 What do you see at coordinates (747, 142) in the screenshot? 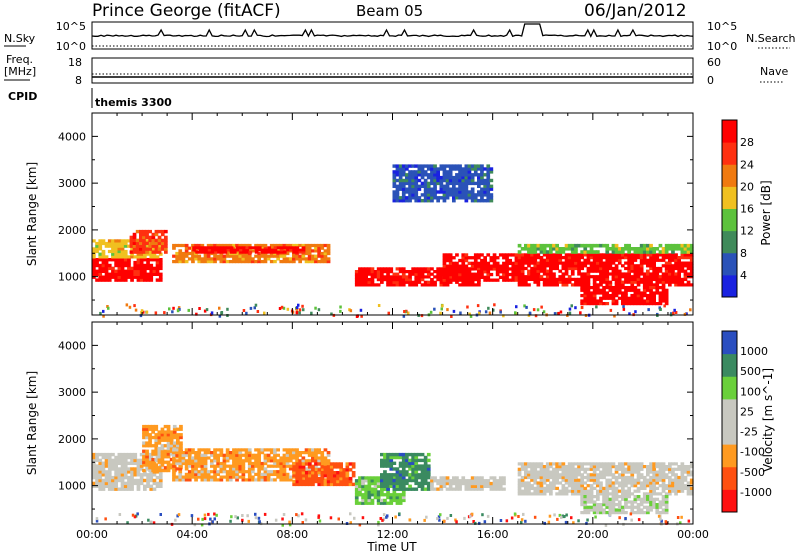
I see `colorbar-tick-label: 28` at bounding box center [747, 142].